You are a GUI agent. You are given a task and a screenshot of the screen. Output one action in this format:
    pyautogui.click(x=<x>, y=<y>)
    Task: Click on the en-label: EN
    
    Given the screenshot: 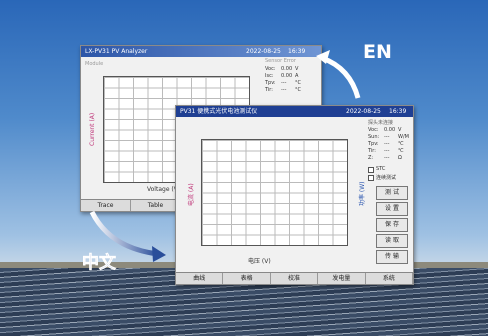 What is the action you would take?
    pyautogui.click(x=377, y=52)
    